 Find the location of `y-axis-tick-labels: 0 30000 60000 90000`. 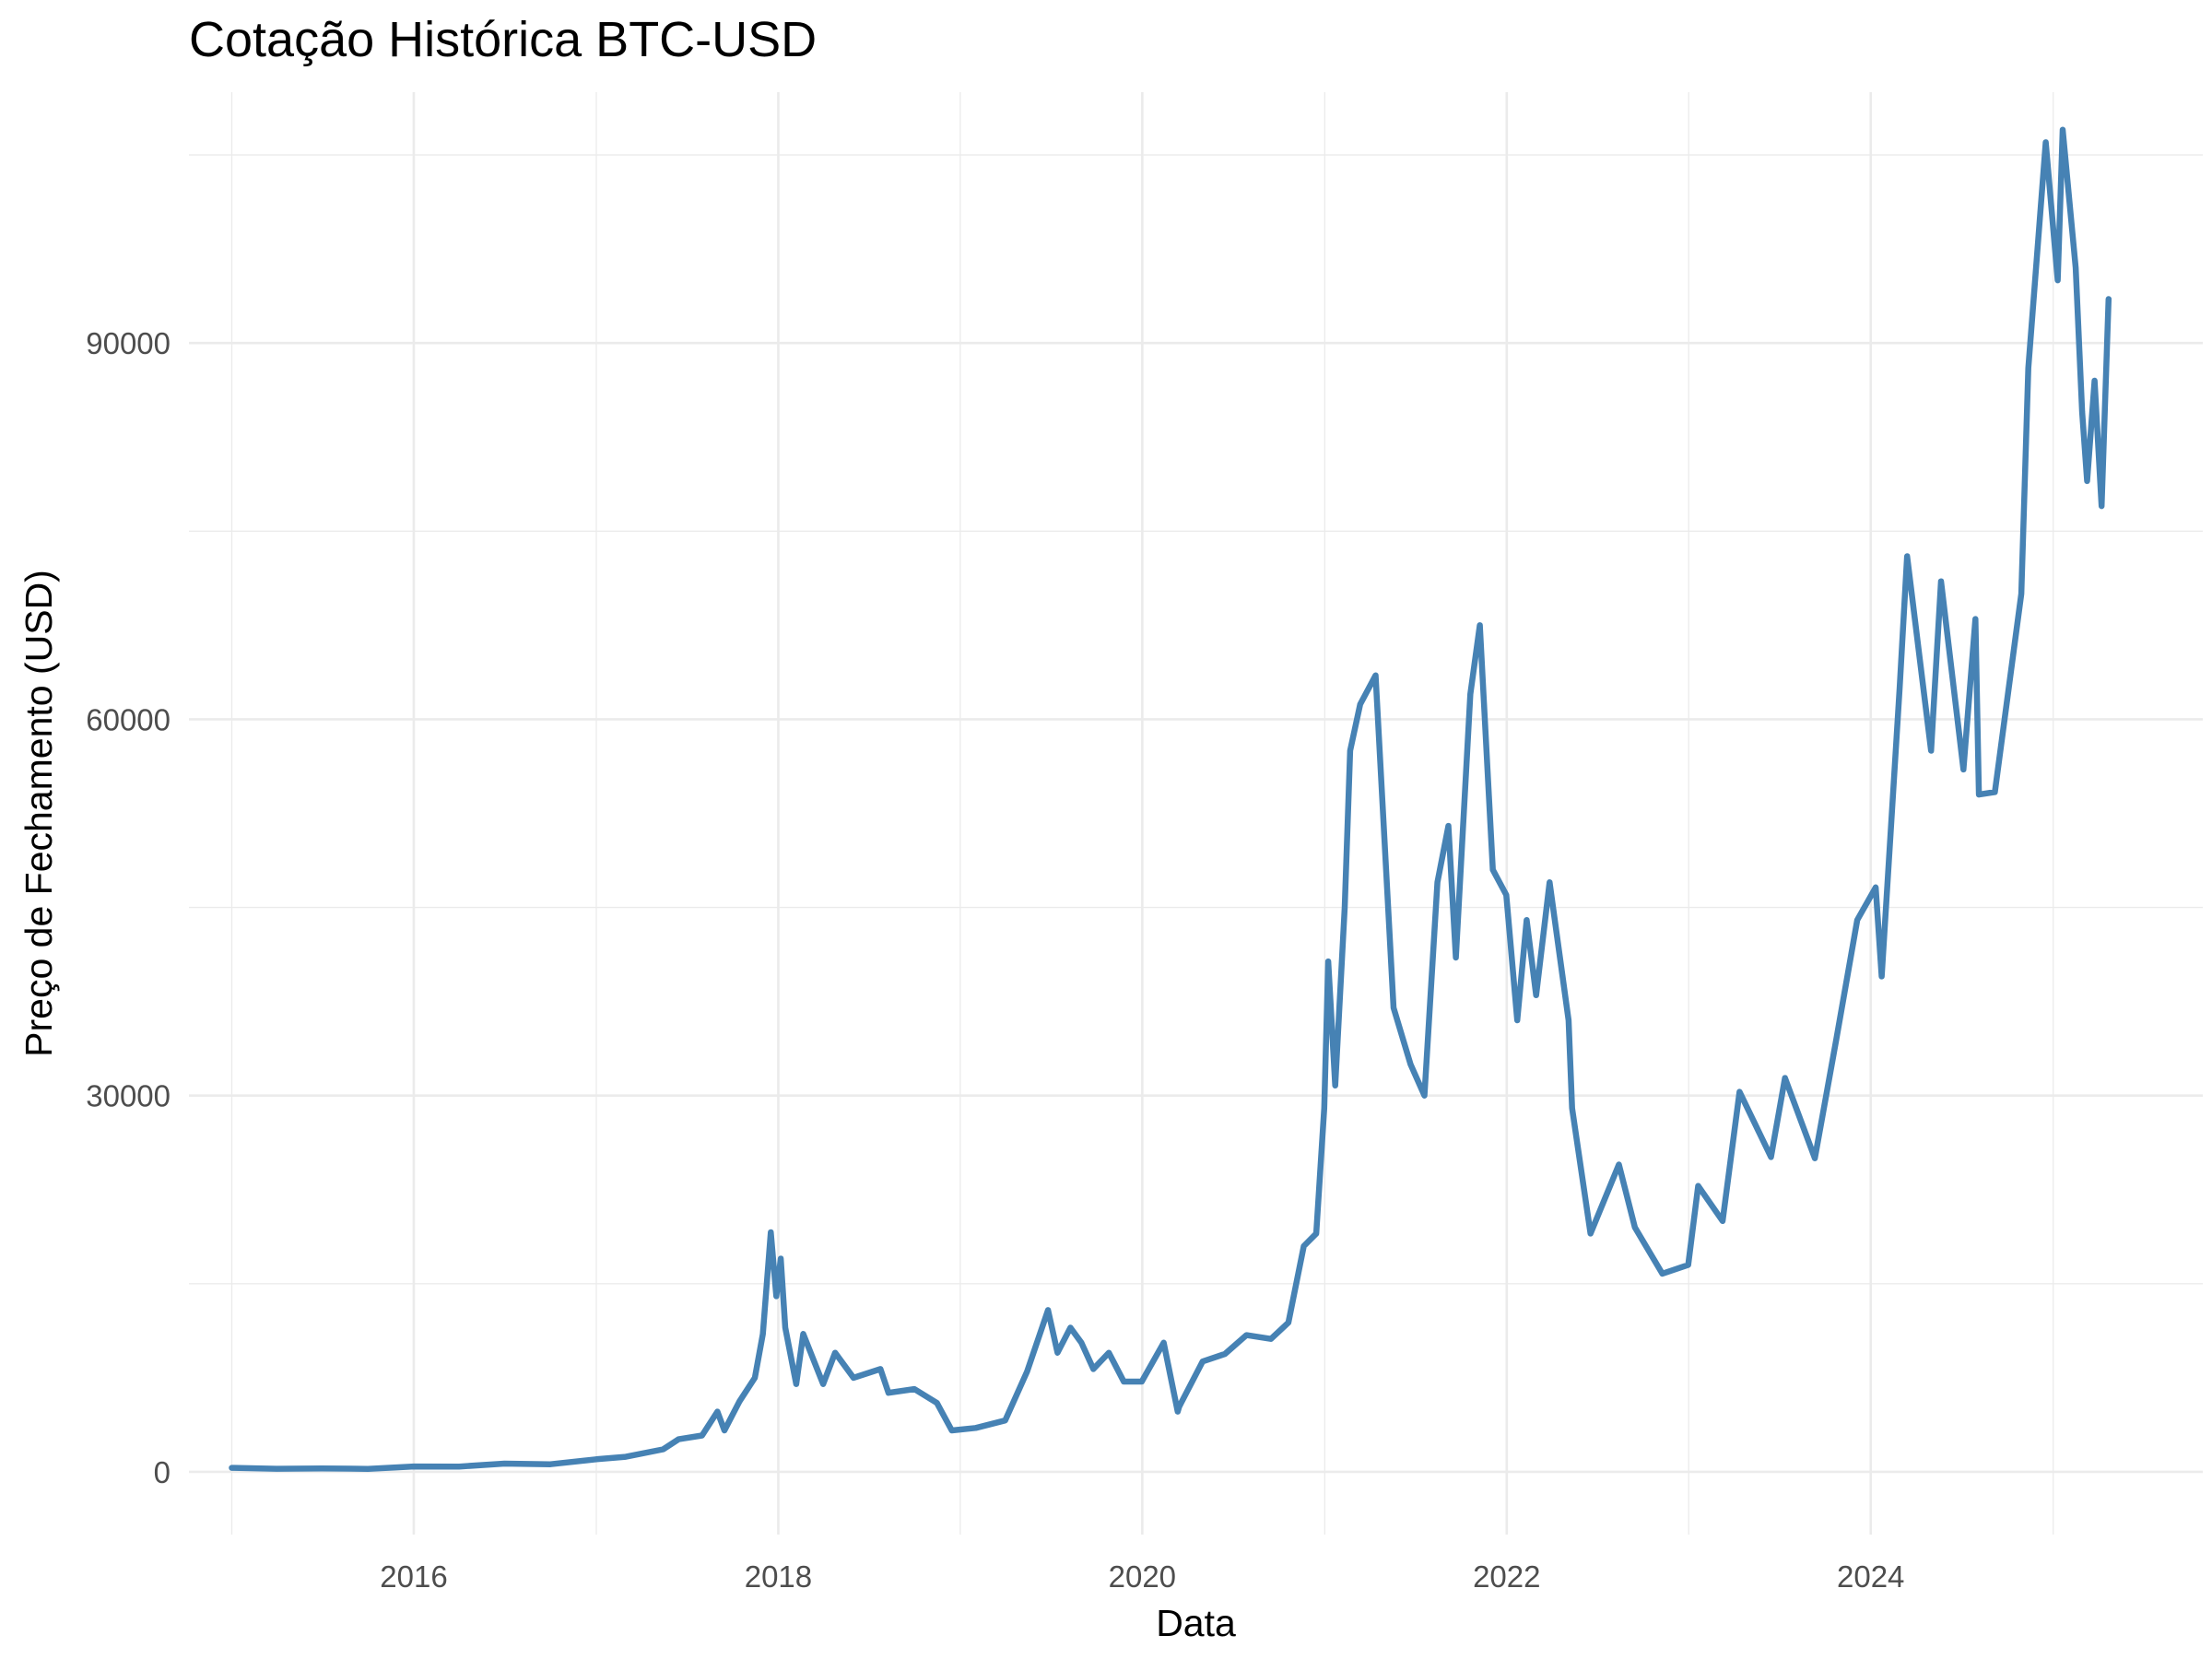

y-axis-tick-labels: 0 30000 60000 90000 is located at coordinates (128, 907).